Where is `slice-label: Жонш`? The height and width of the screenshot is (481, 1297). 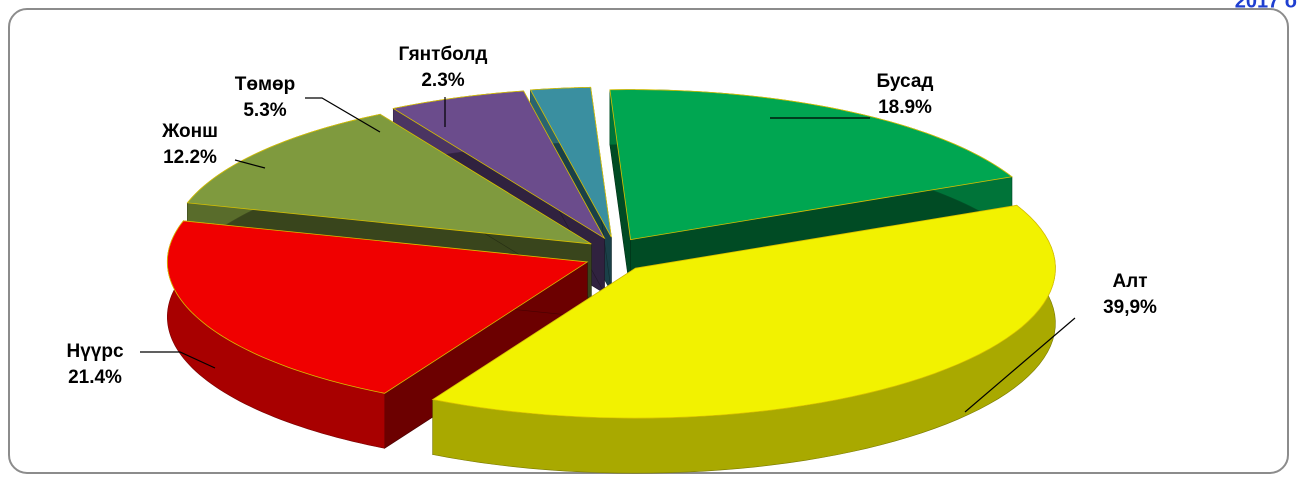 slice-label: Жонш is located at coordinates (189, 131).